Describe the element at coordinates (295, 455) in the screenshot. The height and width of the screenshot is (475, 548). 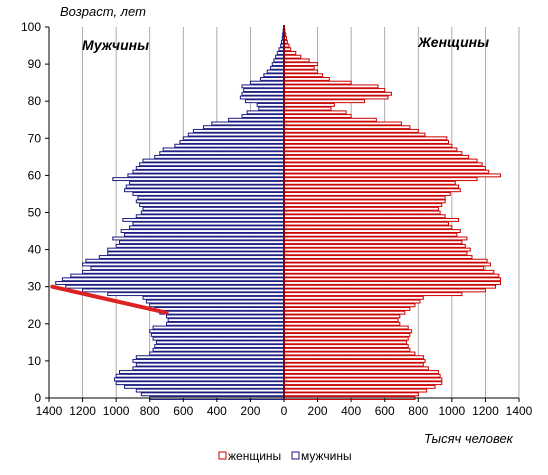
I see `legend-swatch-men` at that location.